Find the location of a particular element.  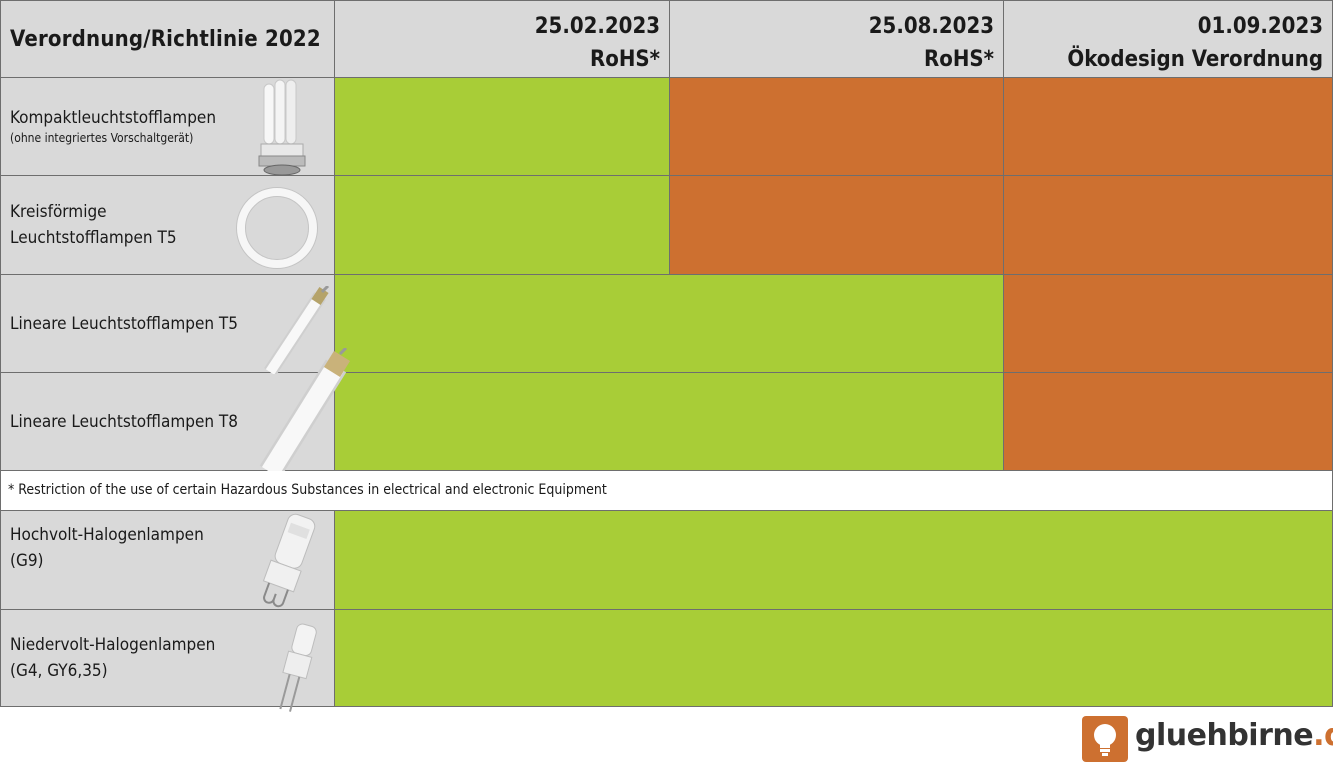

row-3-name: Lineare Leuchtstofflampen T5 is located at coordinates (124, 324).